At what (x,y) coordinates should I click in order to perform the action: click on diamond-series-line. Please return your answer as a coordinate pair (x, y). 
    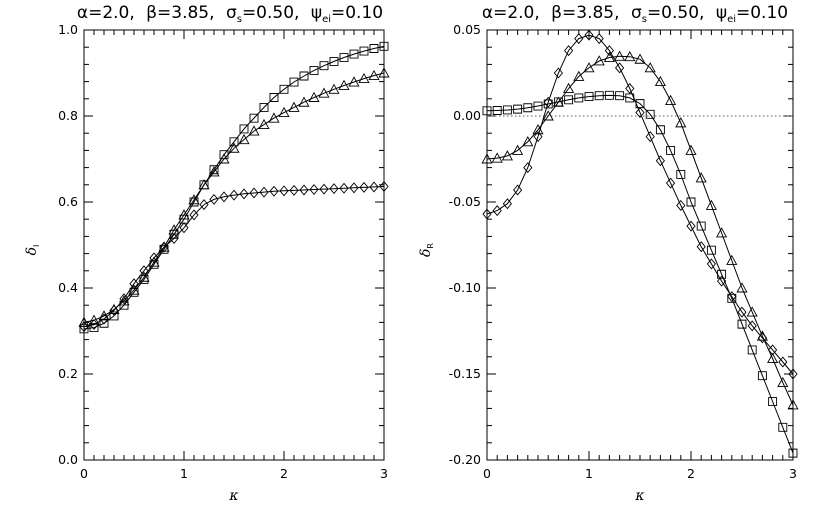
    Looking at the image, I should click on (234, 257).